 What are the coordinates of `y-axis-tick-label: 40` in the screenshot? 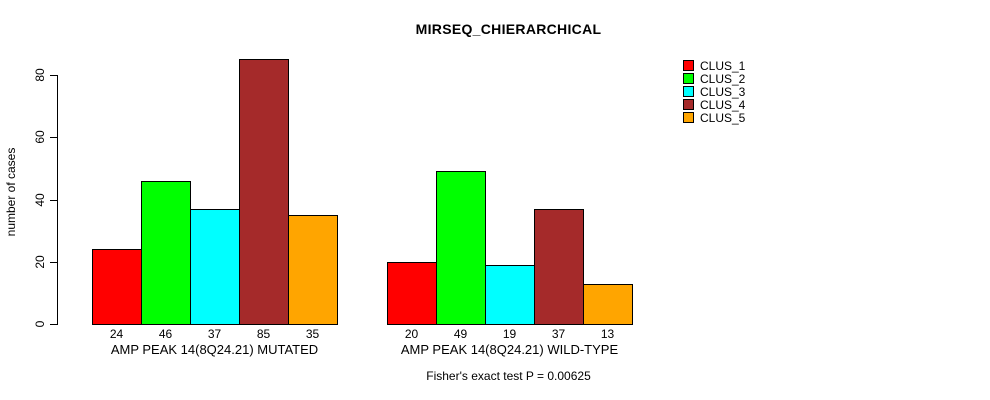 It's located at (40, 200).